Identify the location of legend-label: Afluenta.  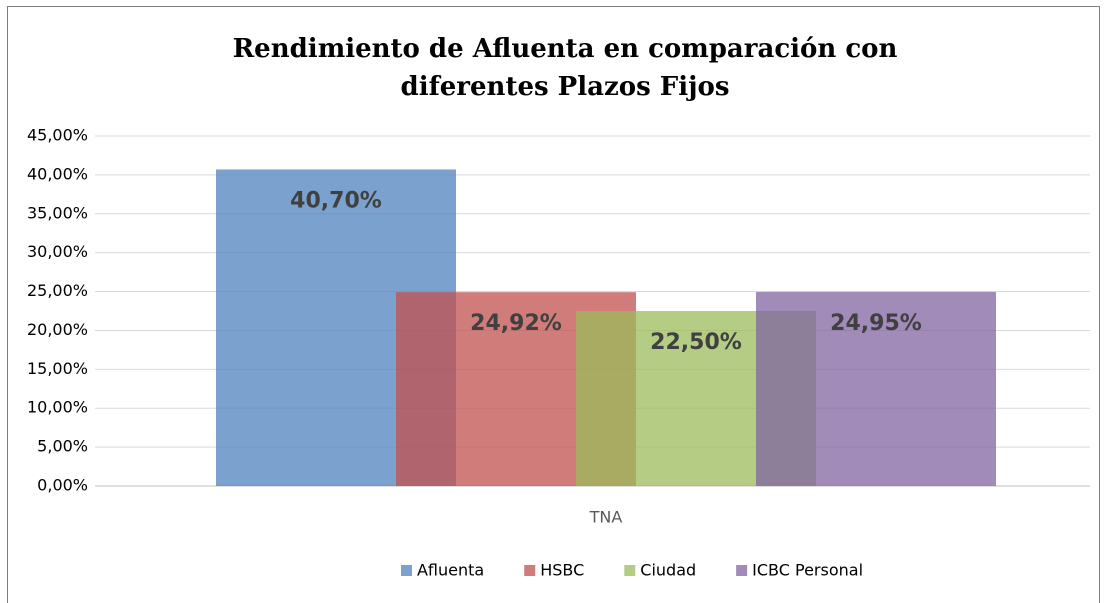
(450, 570).